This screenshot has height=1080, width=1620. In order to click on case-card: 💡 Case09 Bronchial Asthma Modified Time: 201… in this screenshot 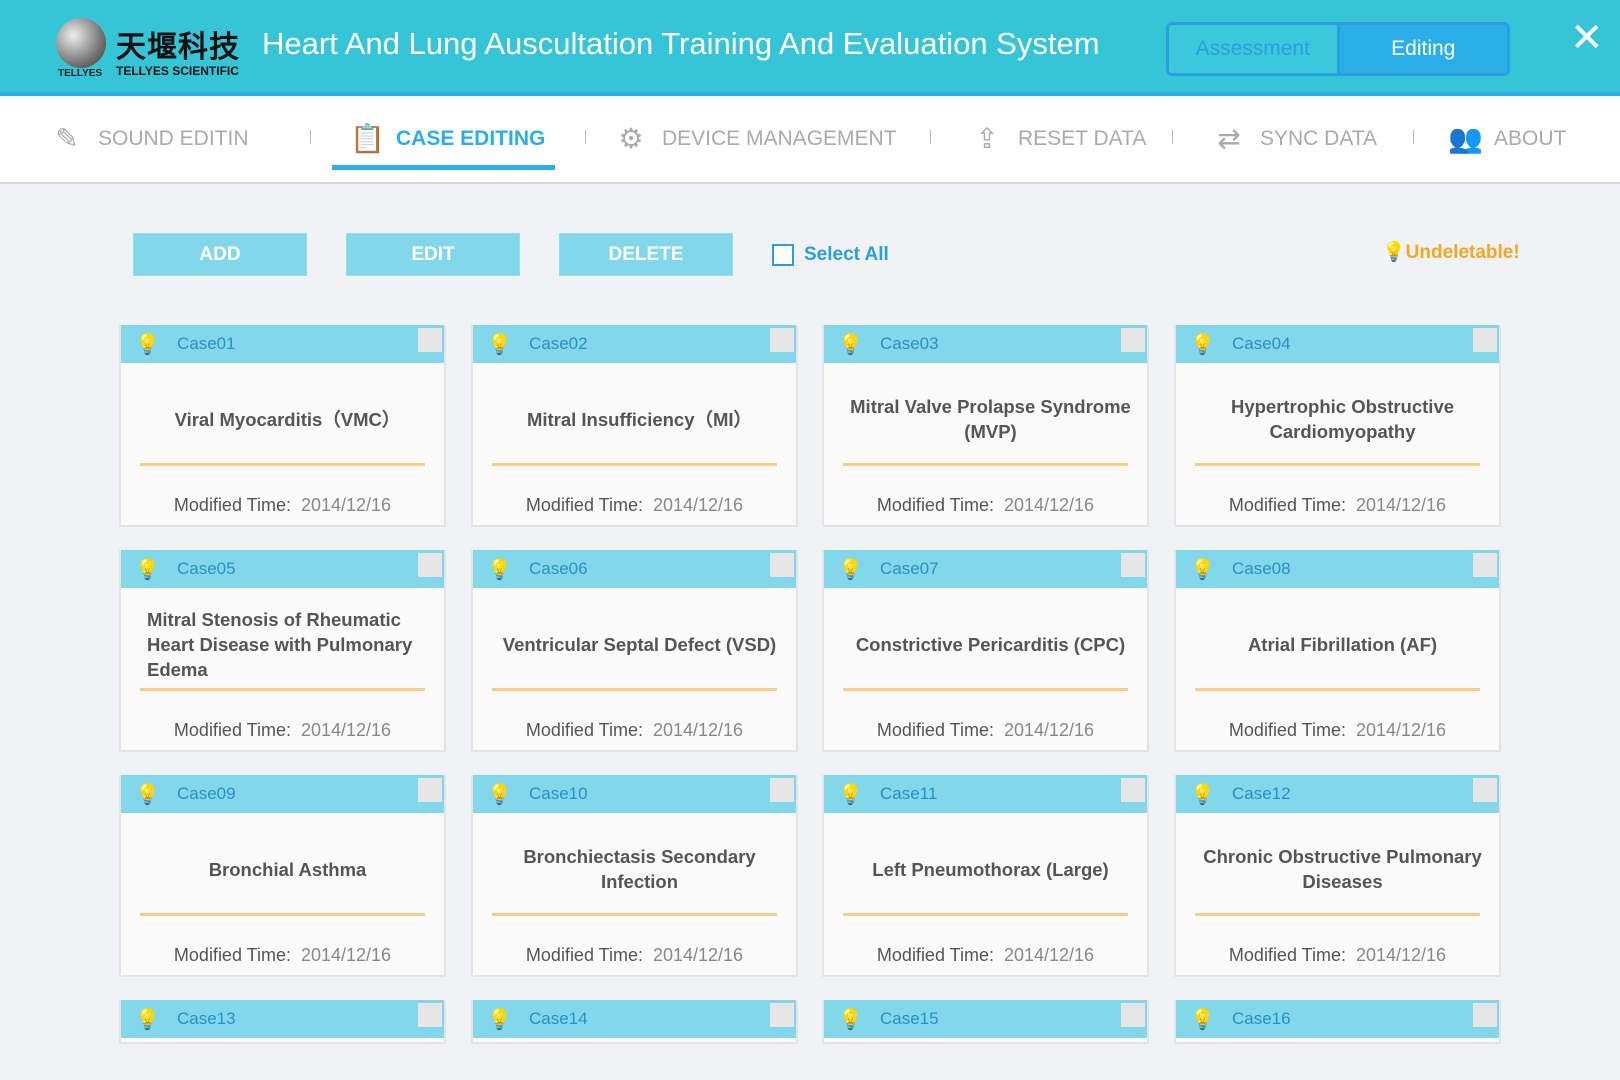, I will do `click(282, 876)`.